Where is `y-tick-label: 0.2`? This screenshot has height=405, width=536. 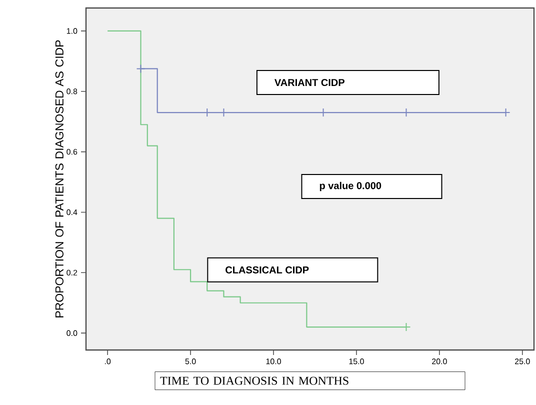 y-tick-label: 0.2 is located at coordinates (72, 273).